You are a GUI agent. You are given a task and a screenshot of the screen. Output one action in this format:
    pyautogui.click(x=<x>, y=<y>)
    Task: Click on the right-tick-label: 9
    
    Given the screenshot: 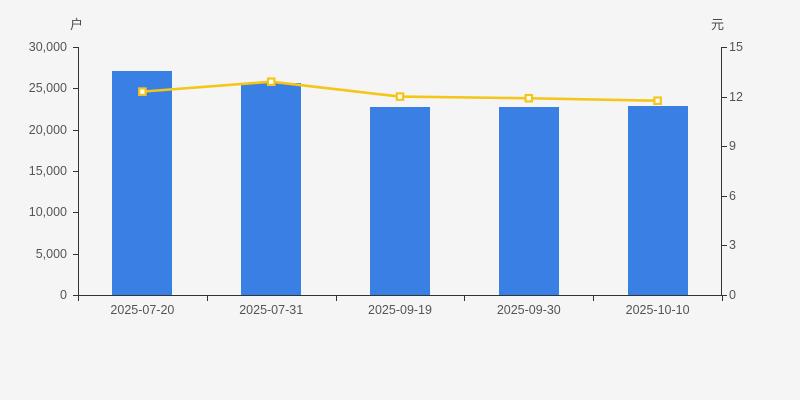 What is the action you would take?
    pyautogui.click(x=732, y=146)
    